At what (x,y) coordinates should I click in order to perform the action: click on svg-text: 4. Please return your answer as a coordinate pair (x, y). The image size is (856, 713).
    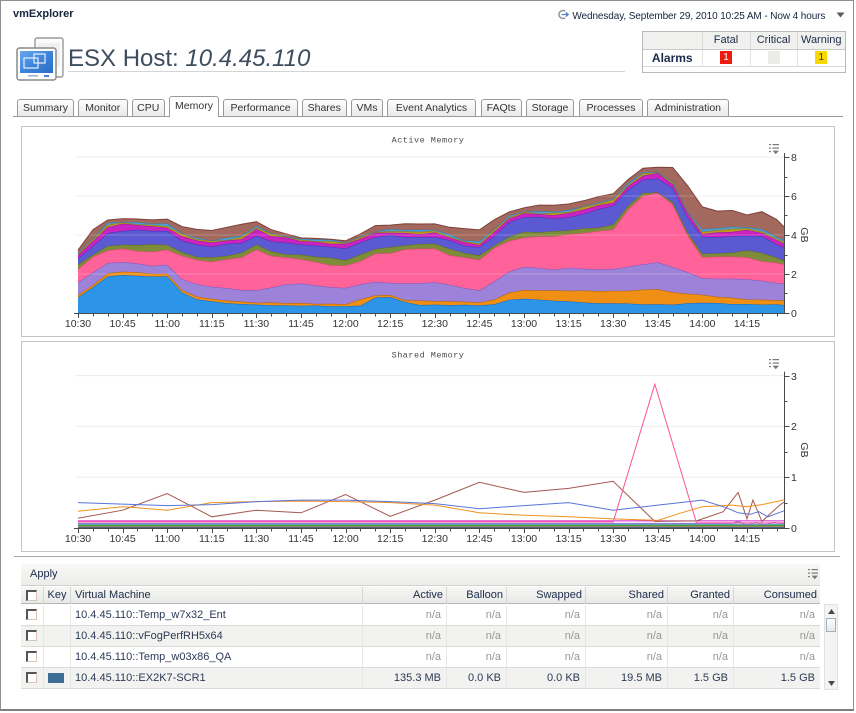
    Looking at the image, I should click on (794, 236).